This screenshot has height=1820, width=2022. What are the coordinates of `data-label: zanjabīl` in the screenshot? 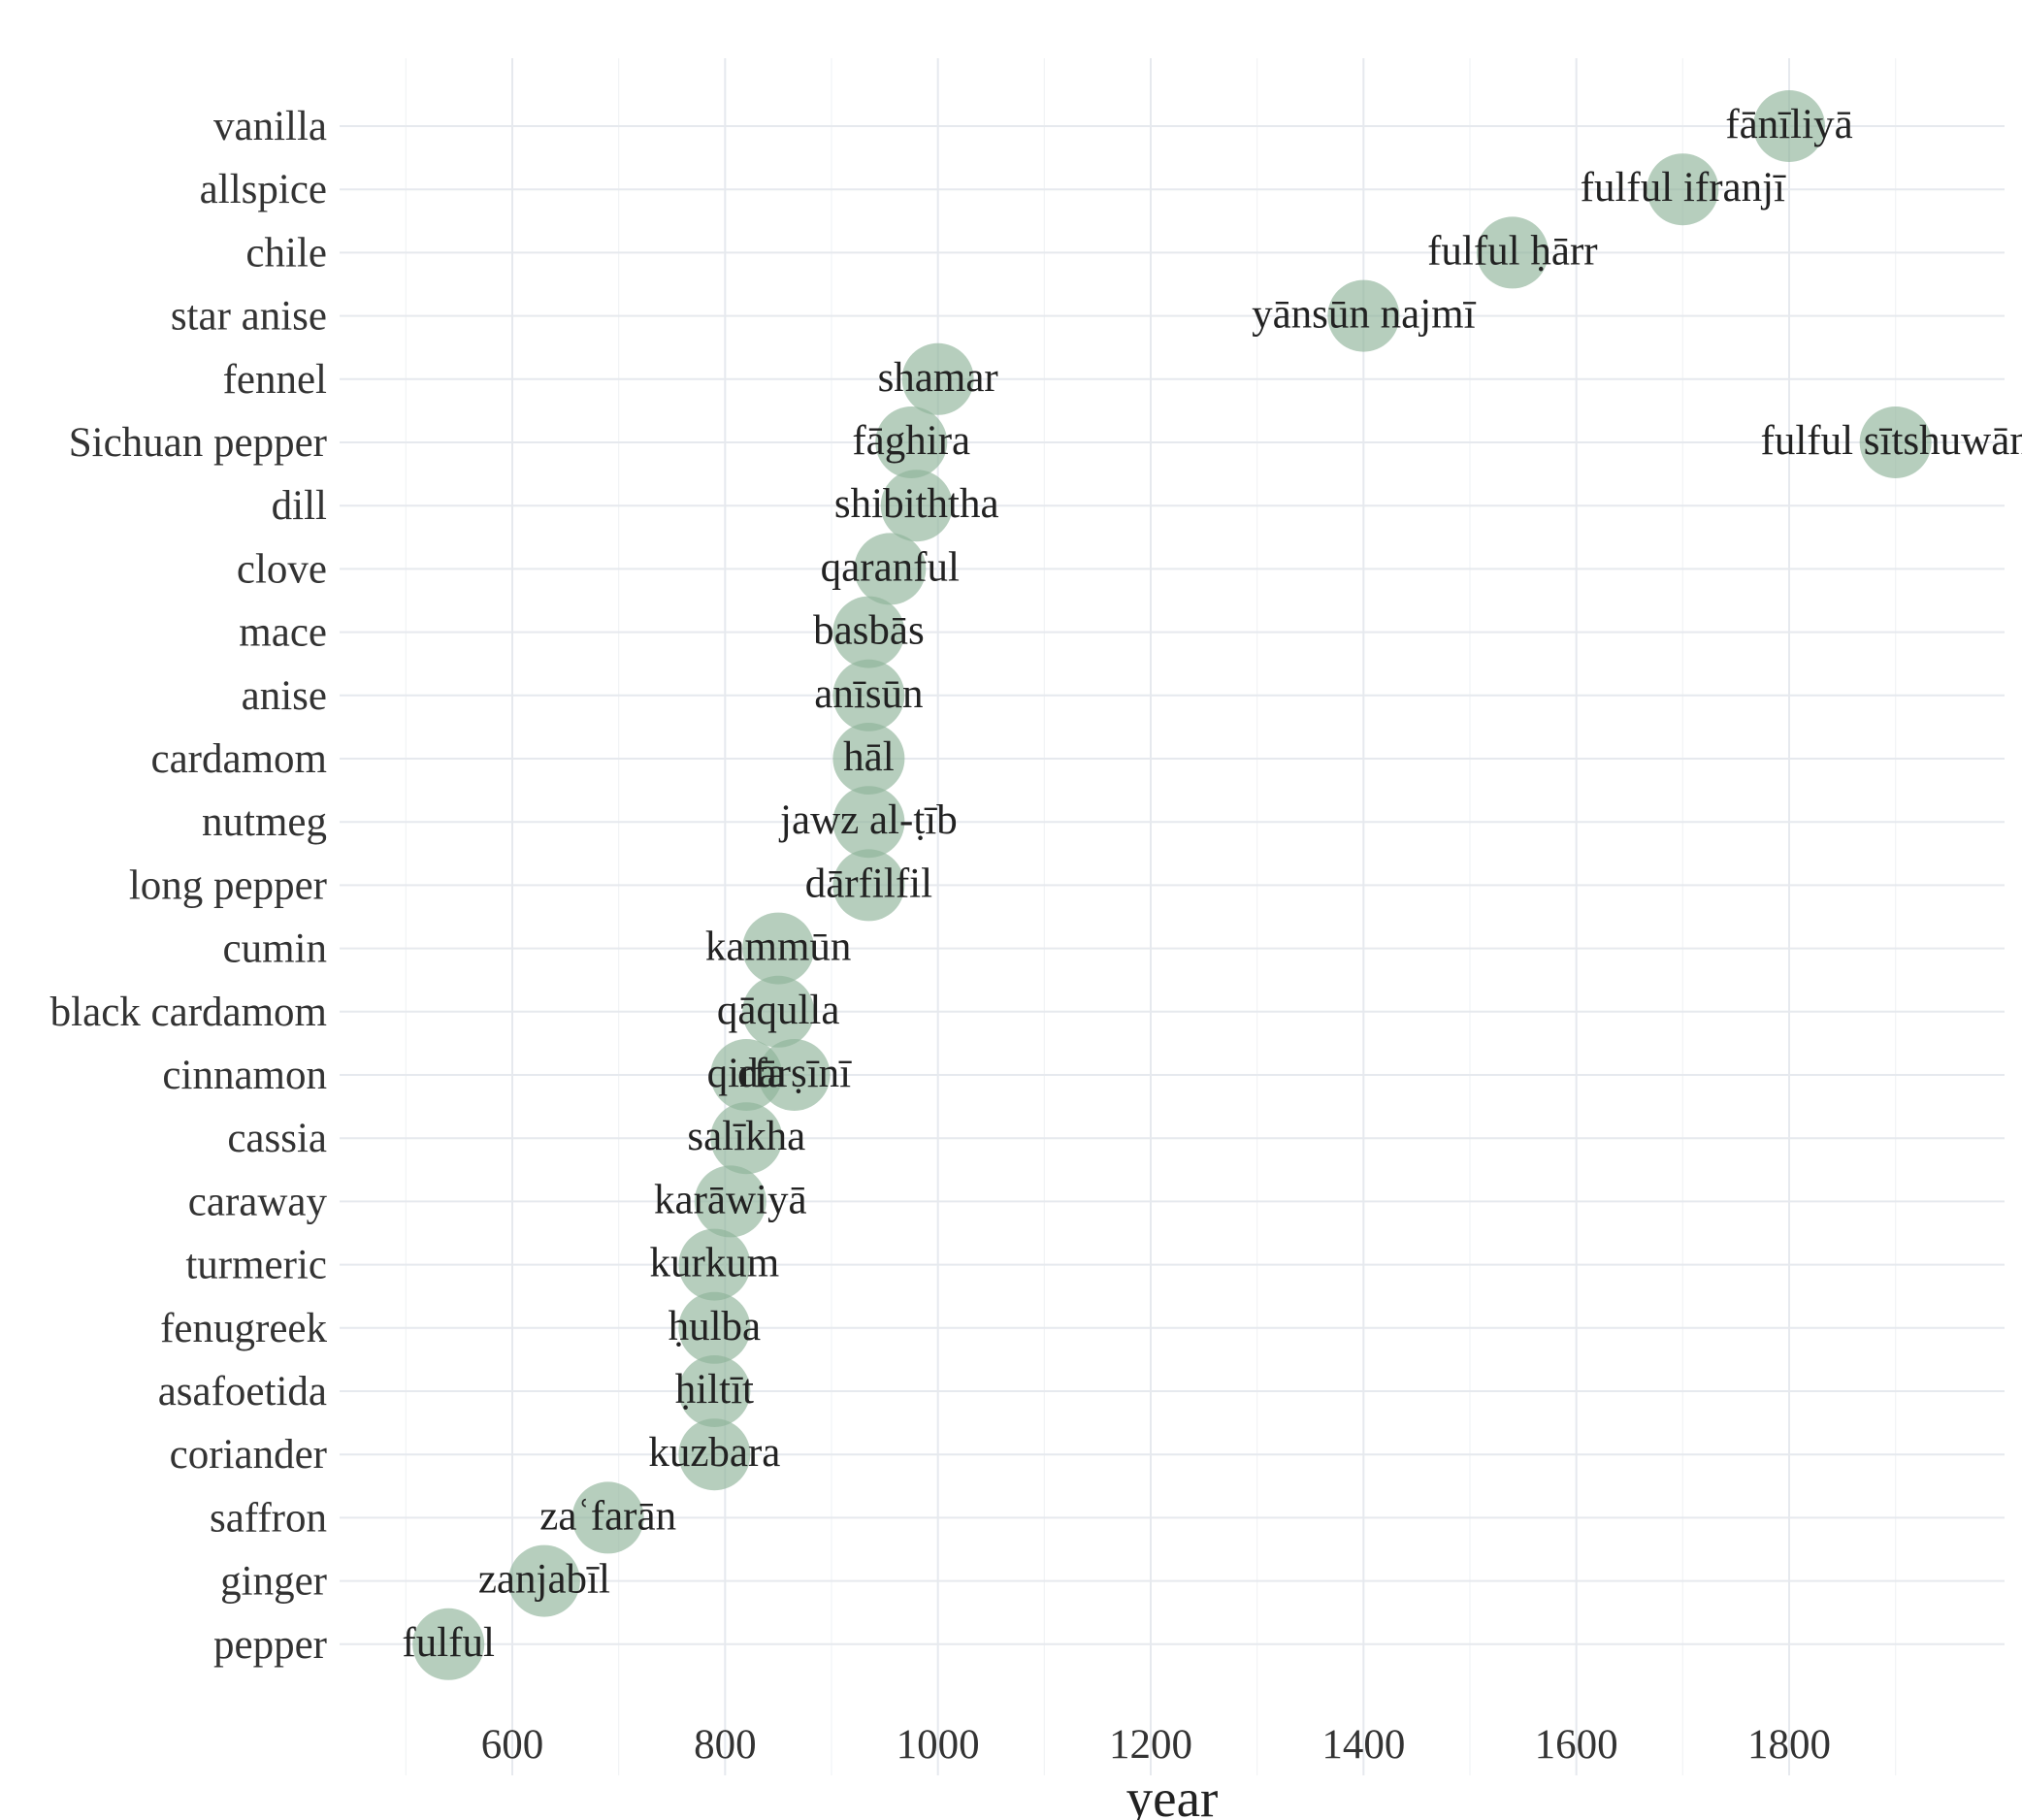 It's located at (544, 1580).